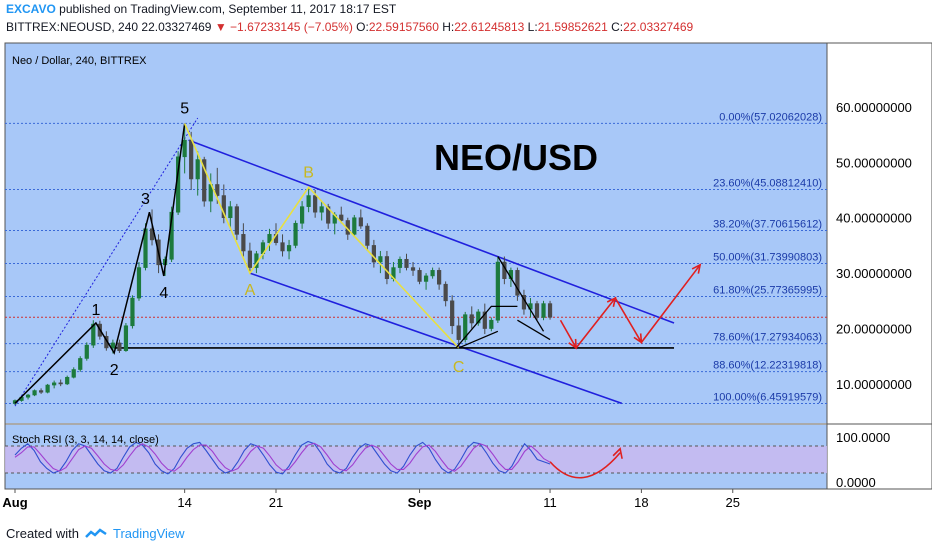 The image size is (932, 550). I want to click on fib-level-label: 38.20%(37.70615612), so click(767, 224).